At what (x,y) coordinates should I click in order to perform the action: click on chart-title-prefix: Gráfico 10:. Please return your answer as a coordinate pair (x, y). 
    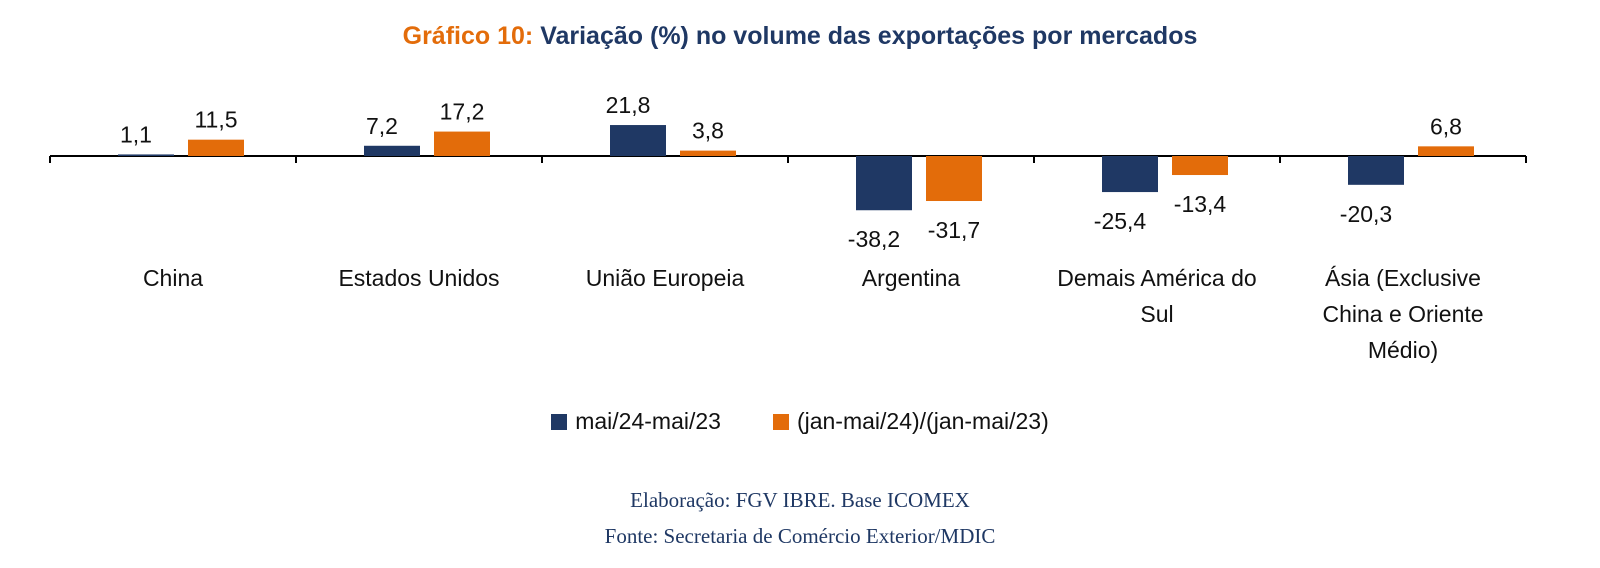
    Looking at the image, I should click on (468, 36).